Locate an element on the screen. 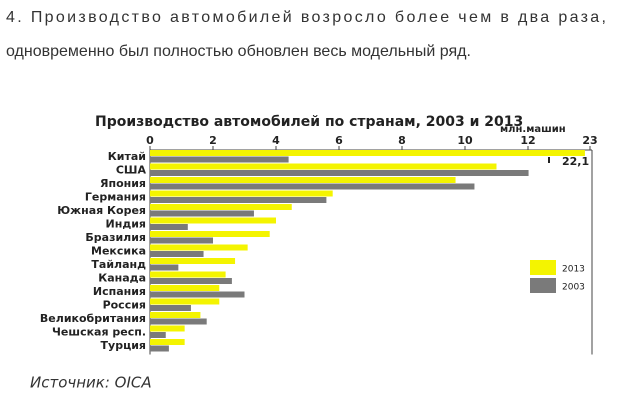 Image resolution: width=620 pixels, height=406 pixels. y-tick-label: Турция is located at coordinates (123, 345).